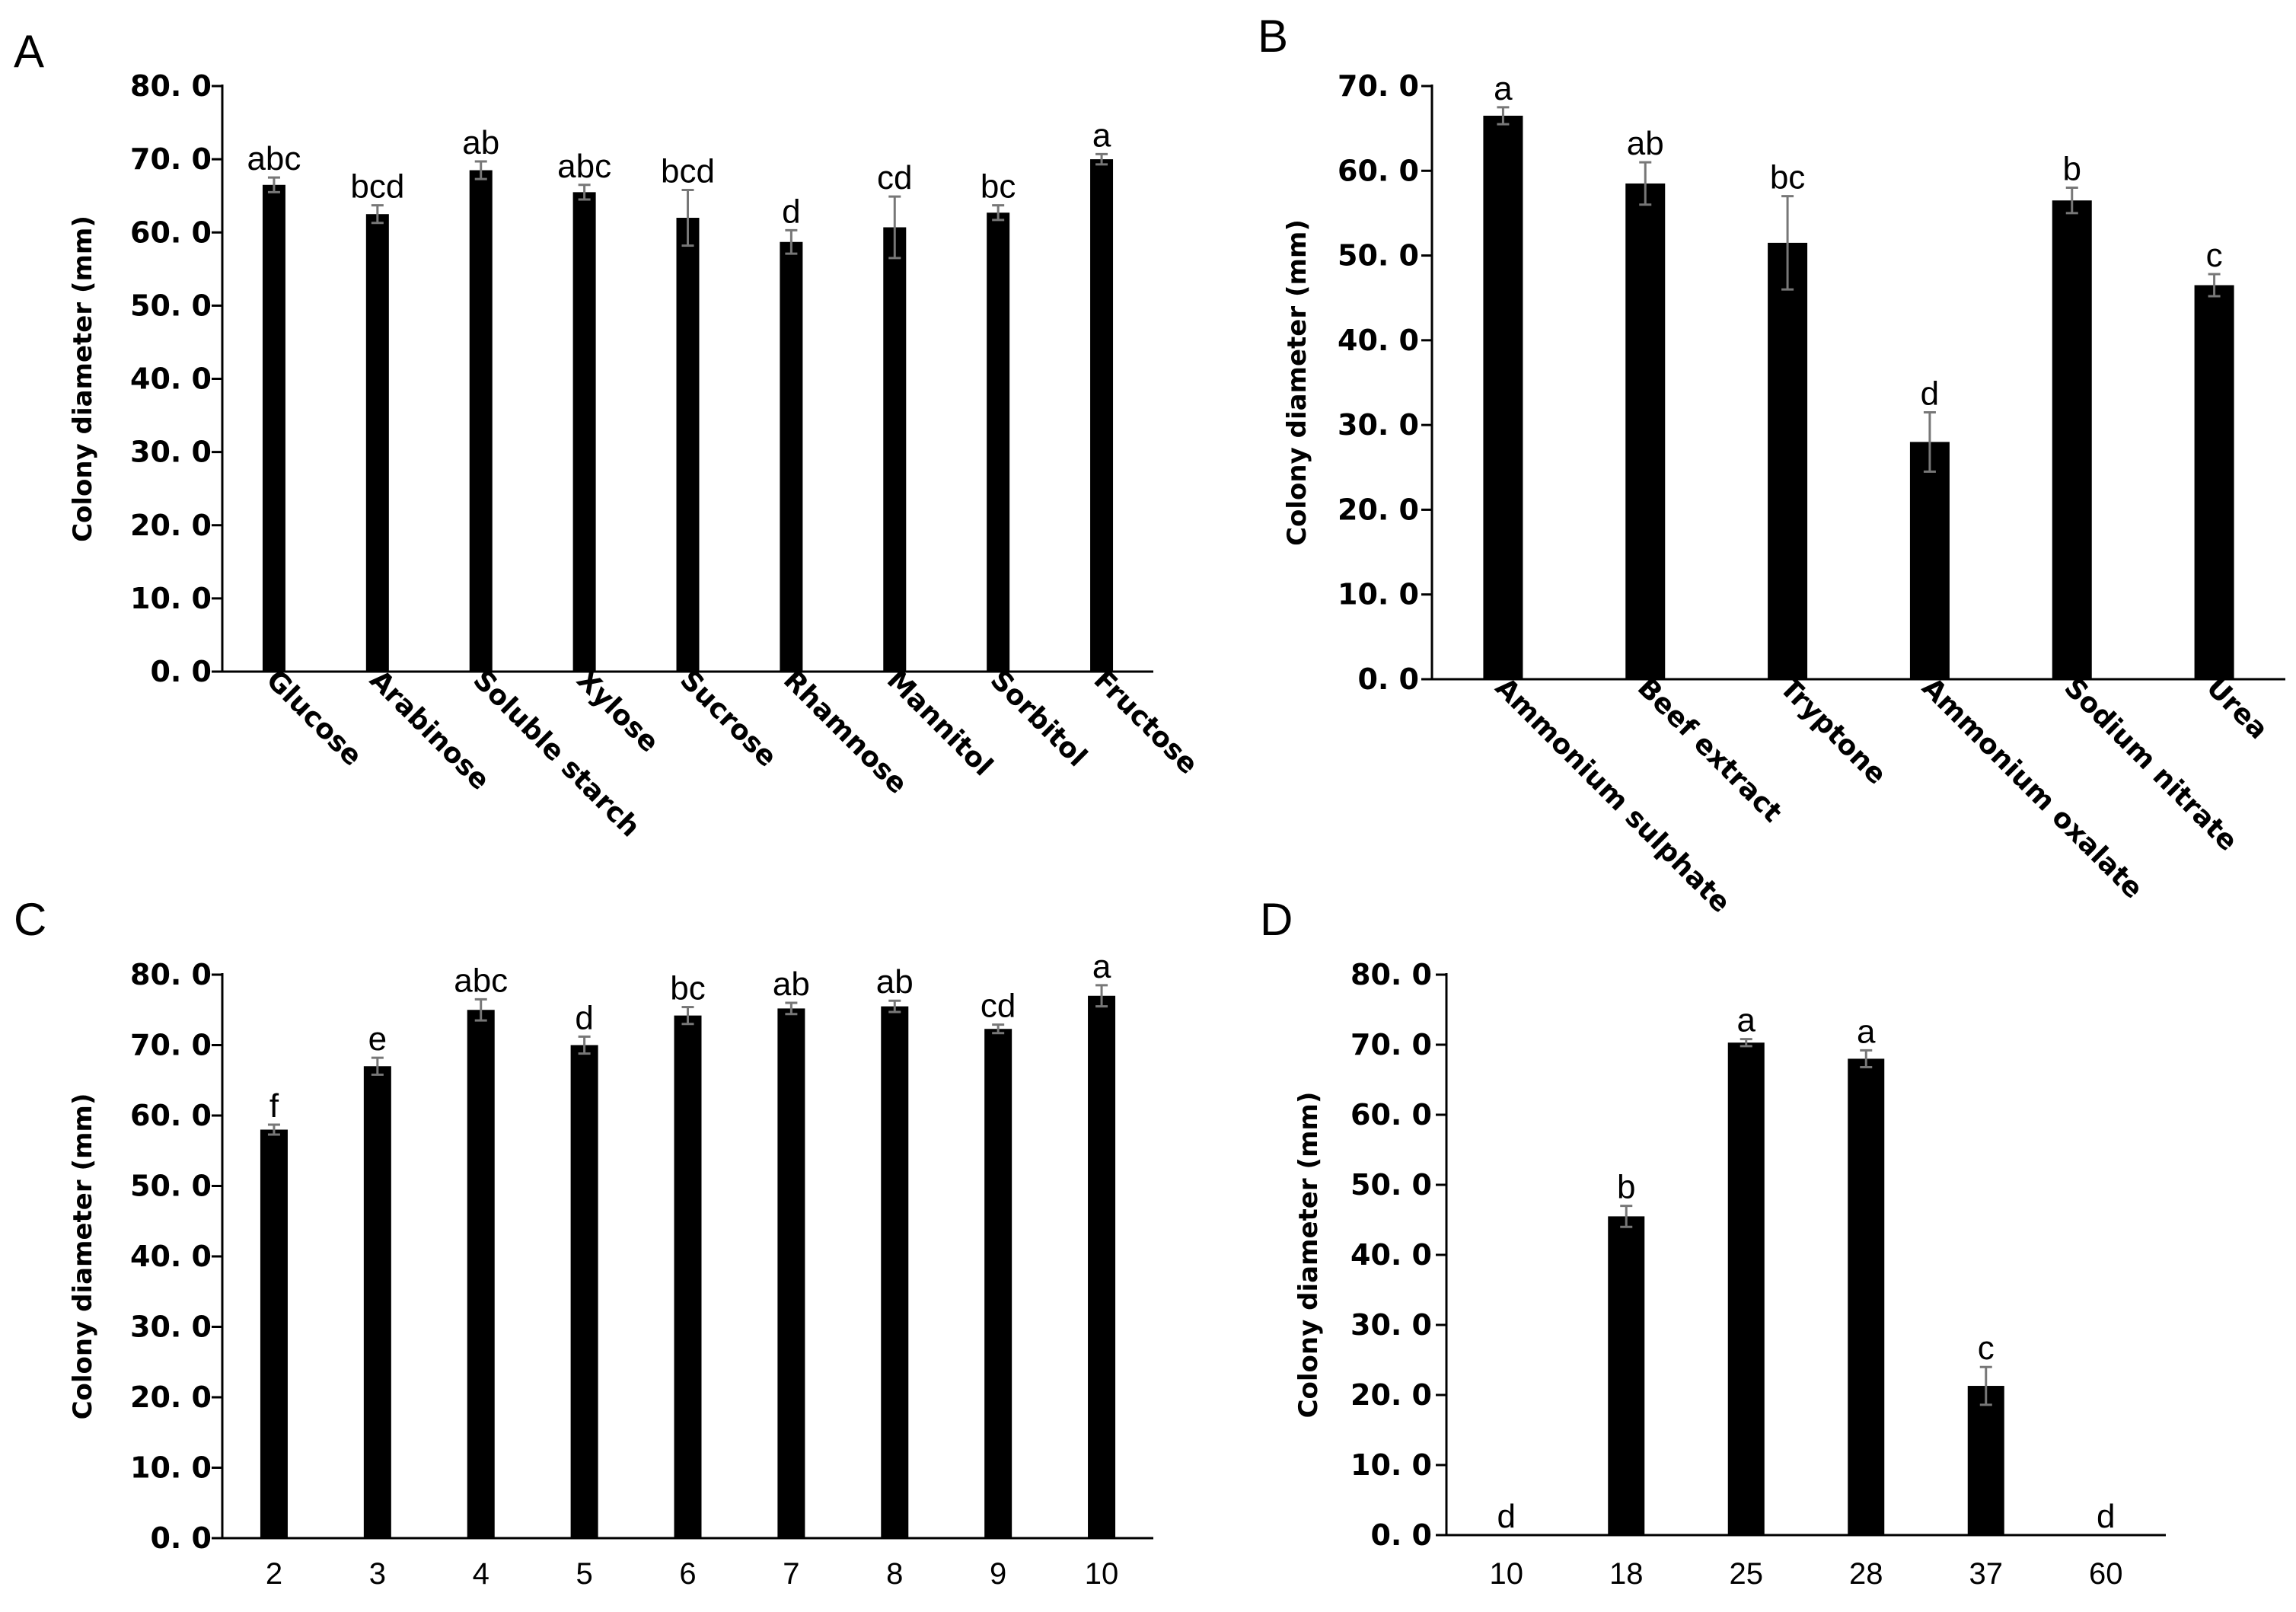  Describe the element at coordinates (2106, 1574) in the screenshot. I see `x-tick-label: 60` at that location.